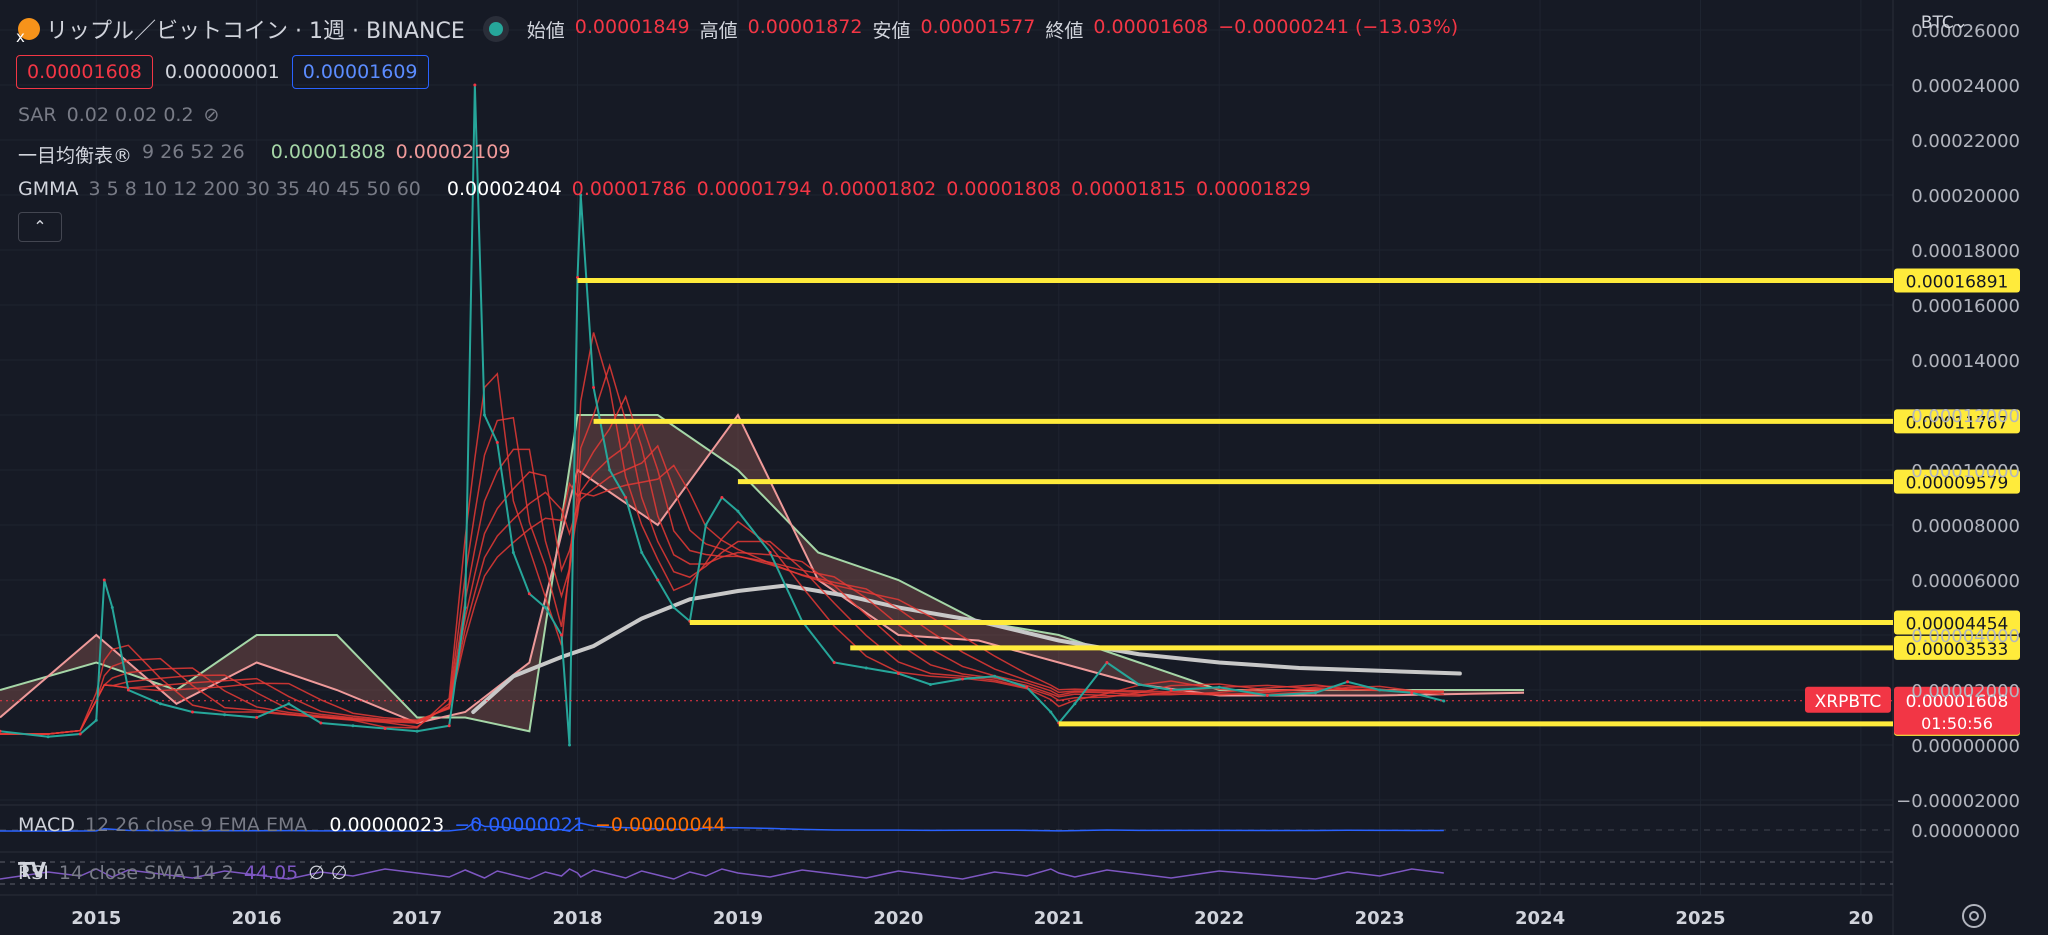 This screenshot has width=2048, height=935. I want to click on level-label: 0.00009579, so click(1957, 484).